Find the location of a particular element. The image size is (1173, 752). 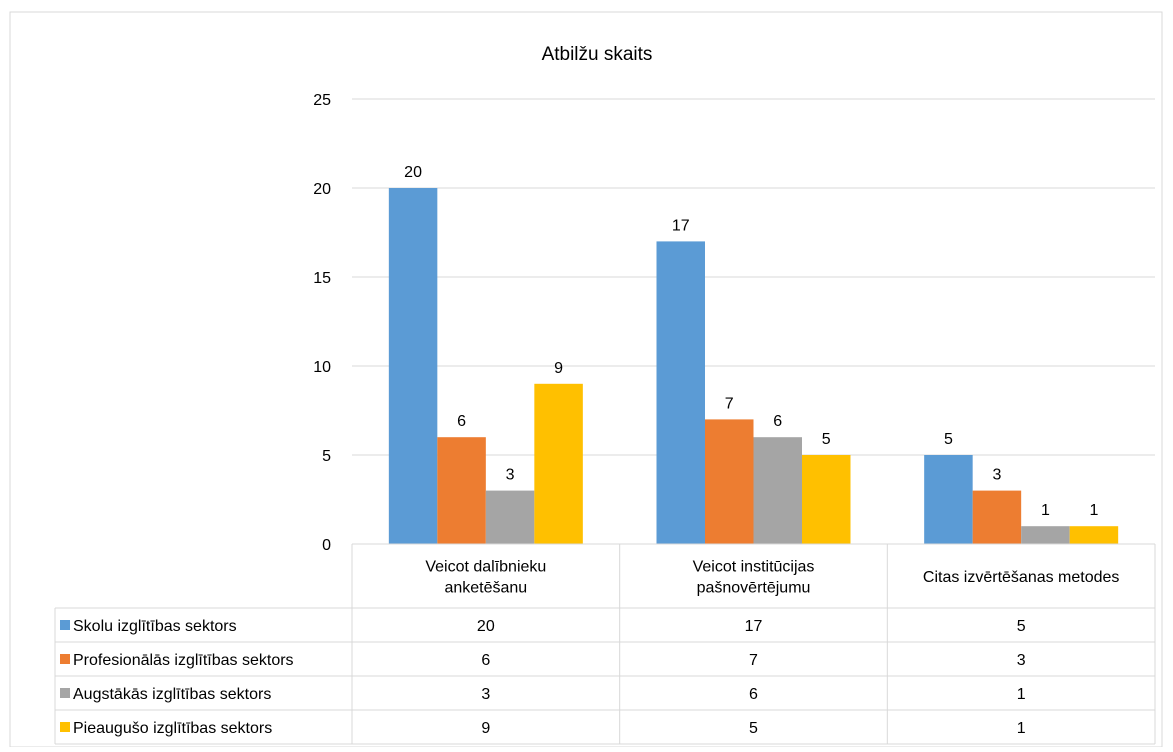

category-label: Citas izvērtēšanas metodes is located at coordinates (1021, 577).